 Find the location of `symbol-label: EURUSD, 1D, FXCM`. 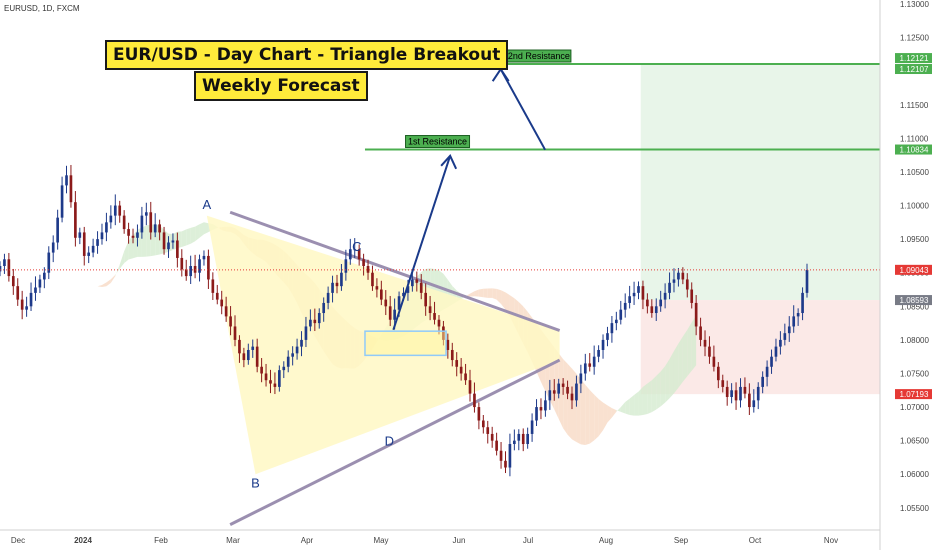

symbol-label: EURUSD, 1D, FXCM is located at coordinates (42, 8).